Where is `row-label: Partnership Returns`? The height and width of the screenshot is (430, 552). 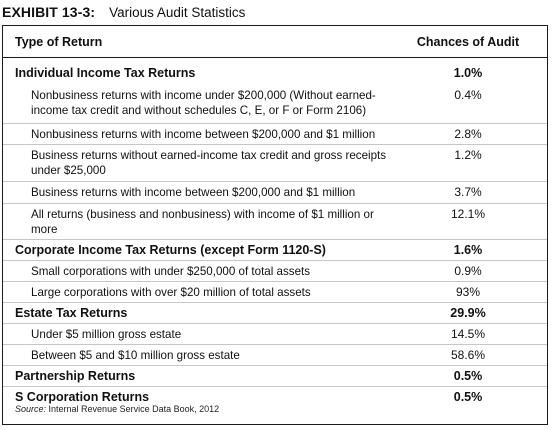
row-label: Partnership Returns is located at coordinates (75, 376).